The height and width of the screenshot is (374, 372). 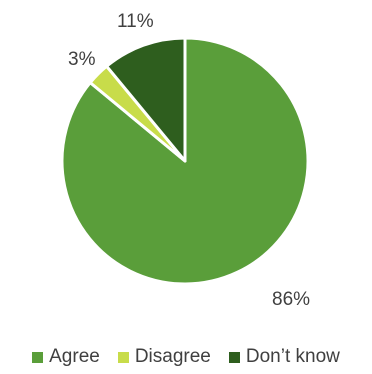 What do you see at coordinates (172, 356) in the screenshot?
I see `legend-label-disagree: Disagree` at bounding box center [172, 356].